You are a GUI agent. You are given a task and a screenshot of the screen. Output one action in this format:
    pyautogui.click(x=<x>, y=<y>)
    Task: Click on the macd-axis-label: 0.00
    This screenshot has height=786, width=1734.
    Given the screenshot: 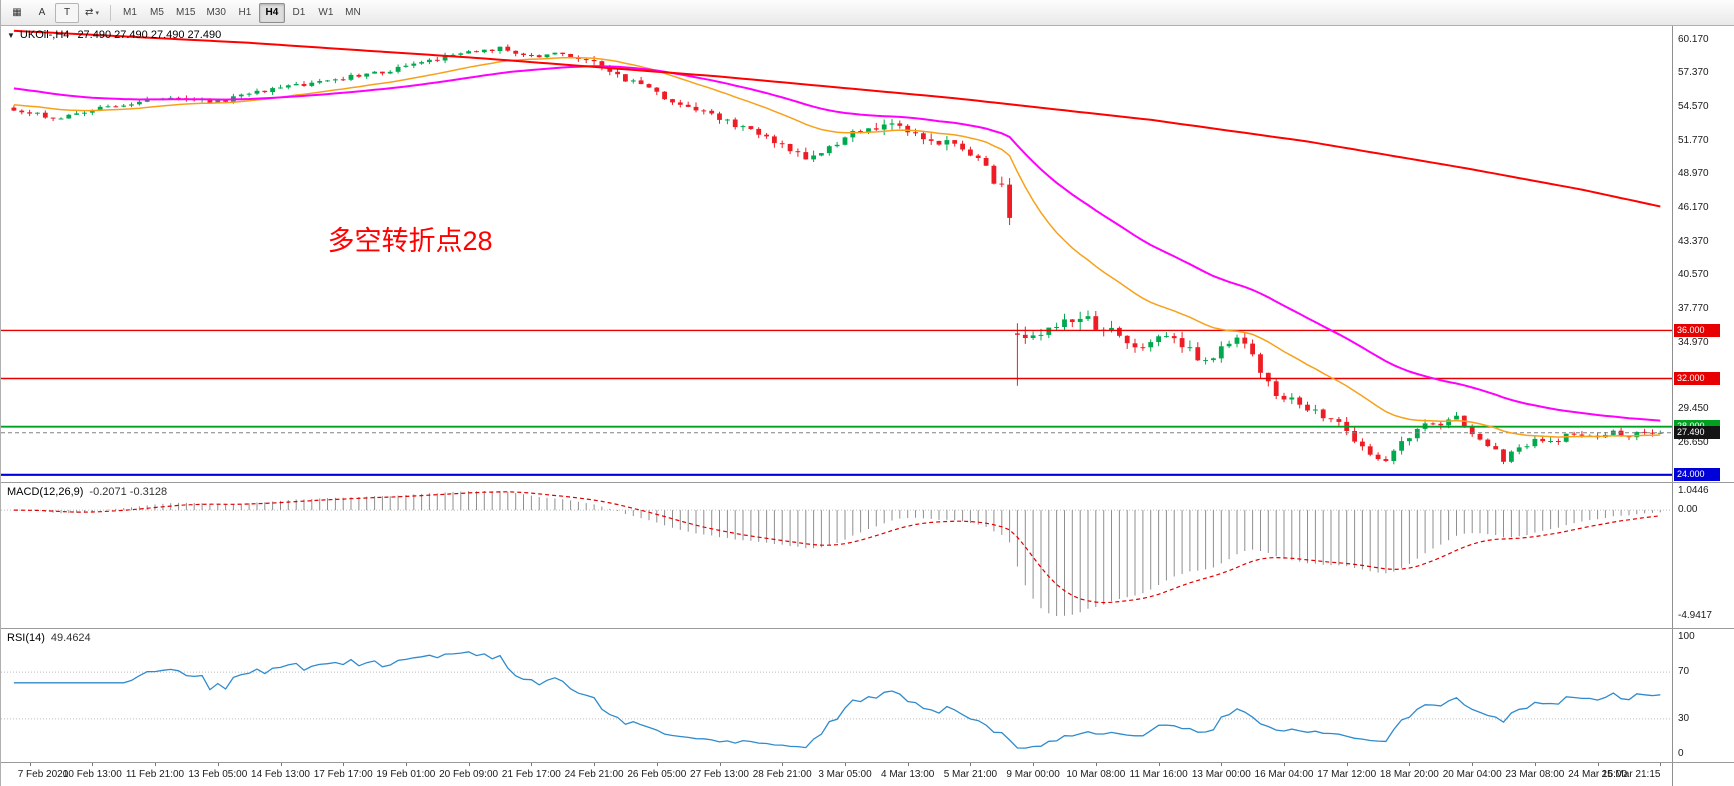 What is the action you would take?
    pyautogui.click(x=1688, y=510)
    